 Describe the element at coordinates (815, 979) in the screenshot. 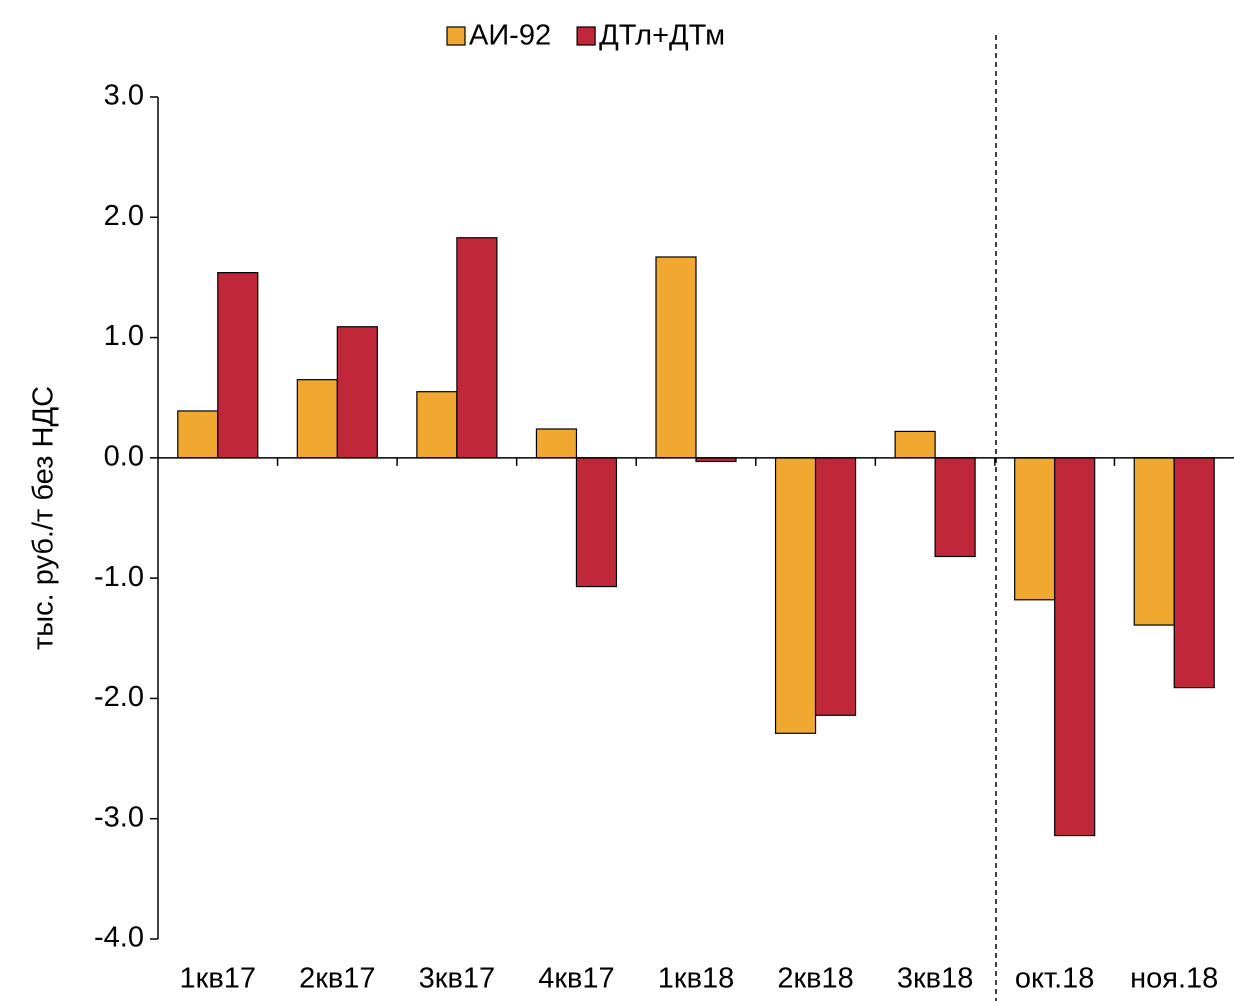

I see `x-tick-label: 2кв18` at that location.